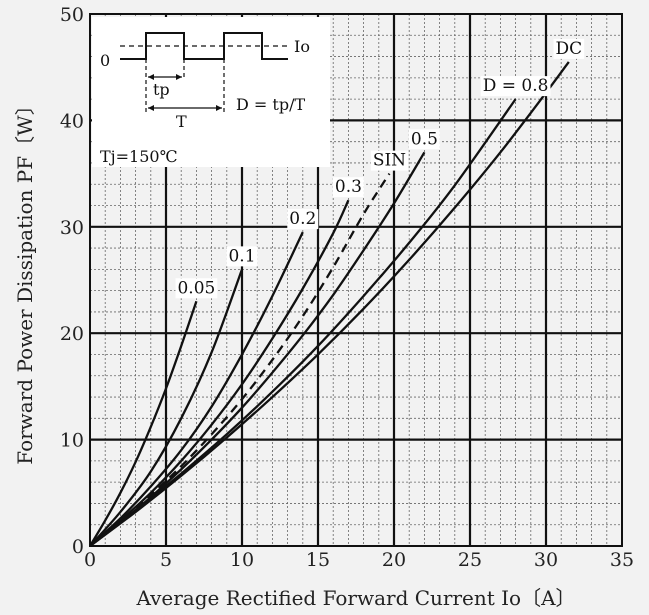 Image resolution: width=649 pixels, height=615 pixels. I want to click on y-tick-label: 10, so click(72, 441).